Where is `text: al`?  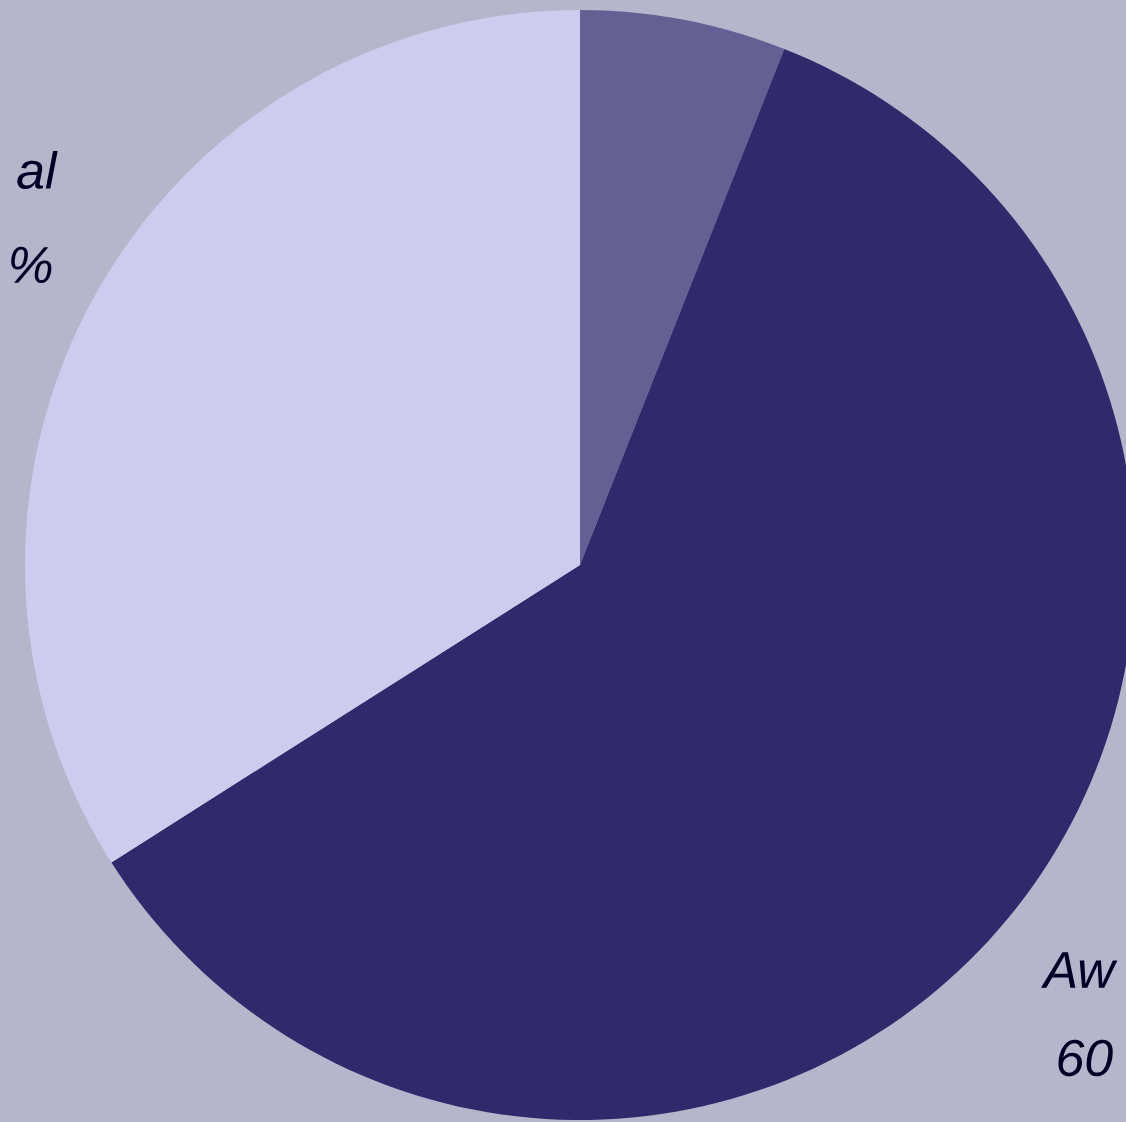
text: al is located at coordinates (37, 170).